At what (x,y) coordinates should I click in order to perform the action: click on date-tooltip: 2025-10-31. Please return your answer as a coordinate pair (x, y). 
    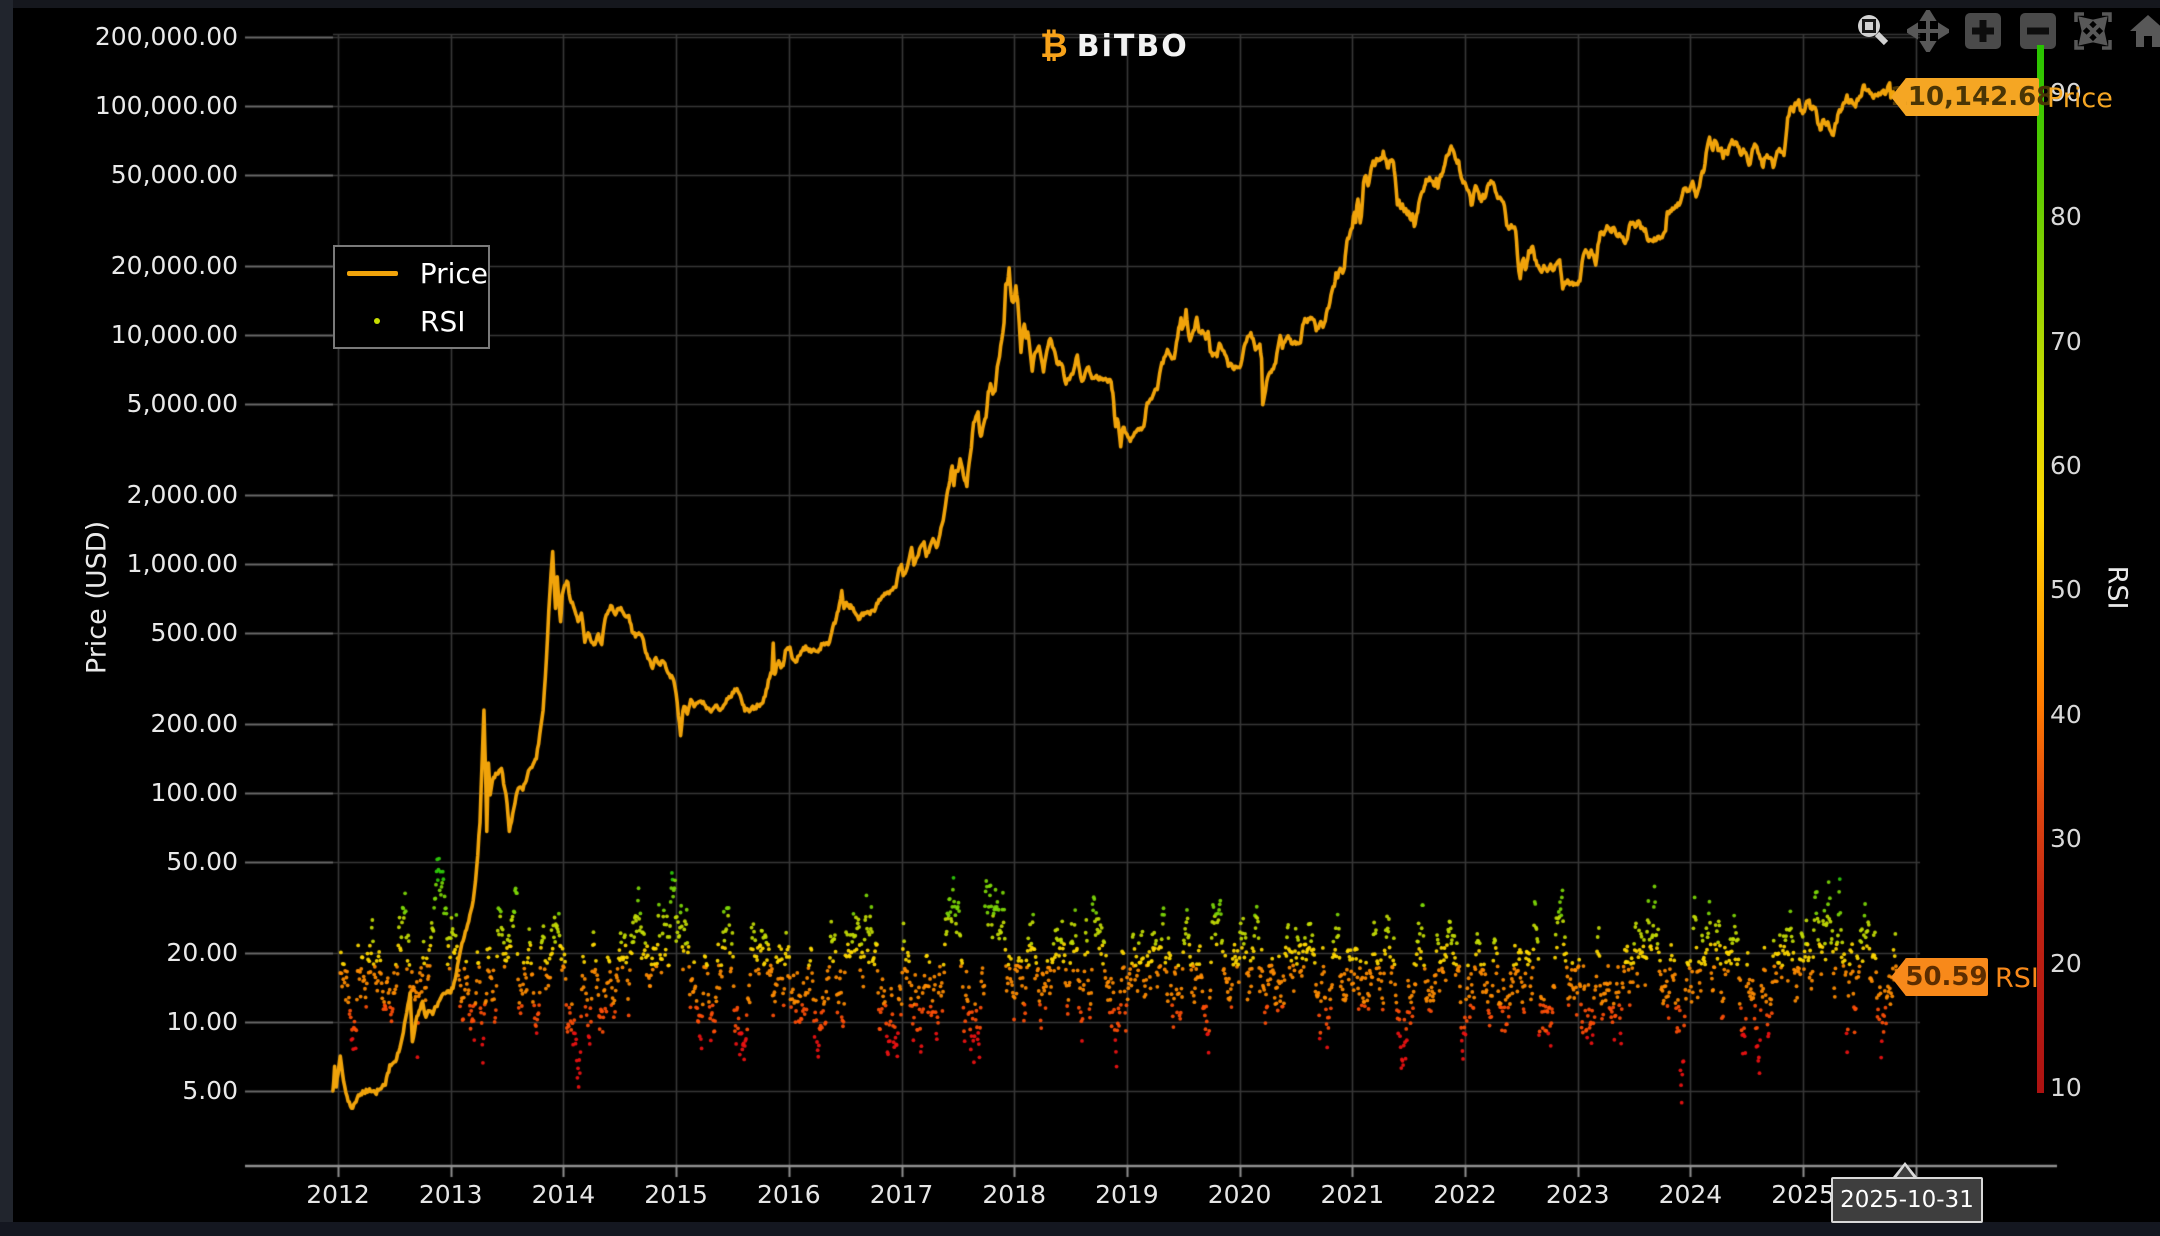
    Looking at the image, I should click on (1907, 1200).